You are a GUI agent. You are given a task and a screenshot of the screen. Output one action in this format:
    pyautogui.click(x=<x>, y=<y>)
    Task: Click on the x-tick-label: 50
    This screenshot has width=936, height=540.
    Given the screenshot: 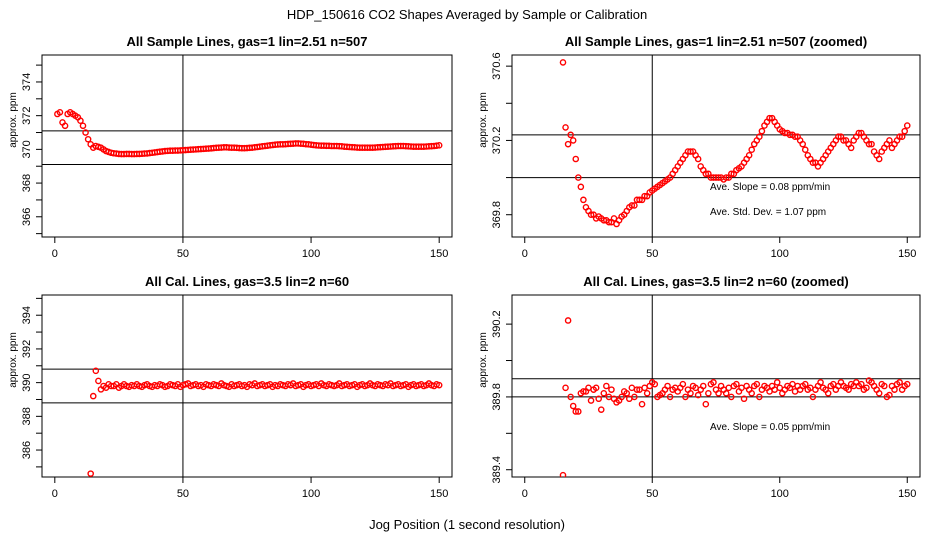 What is the action you would take?
    pyautogui.click(x=183, y=494)
    